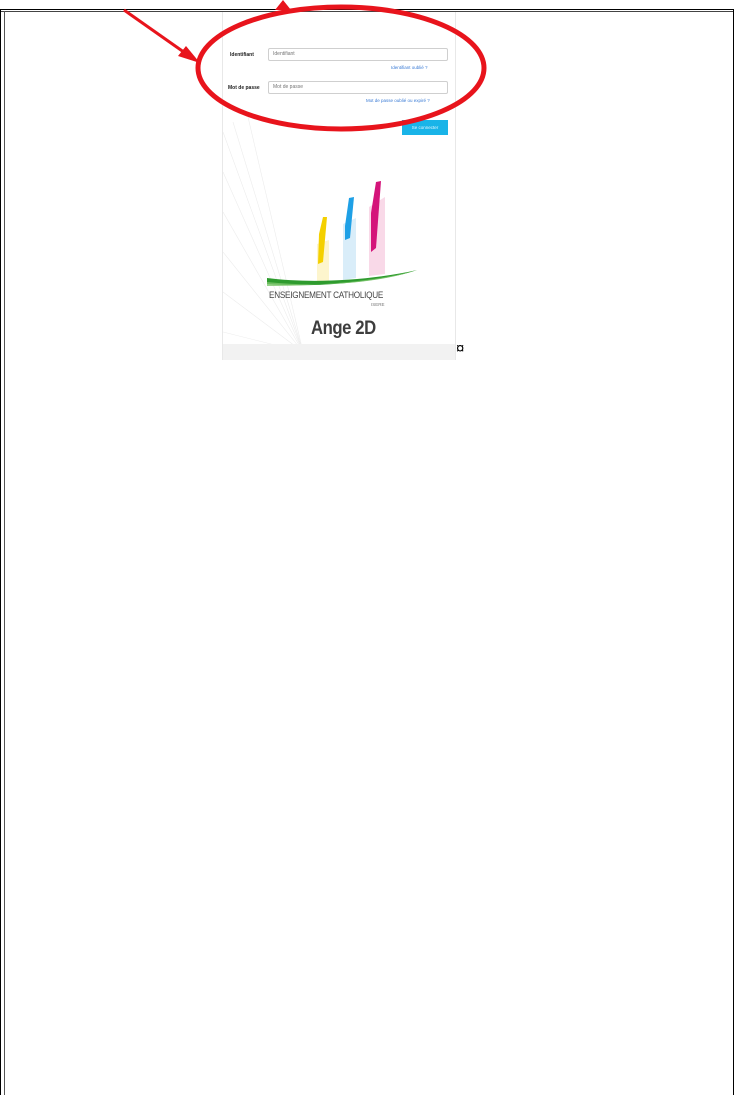  Describe the element at coordinates (367, 9) in the screenshot. I see `table-border-top` at that location.